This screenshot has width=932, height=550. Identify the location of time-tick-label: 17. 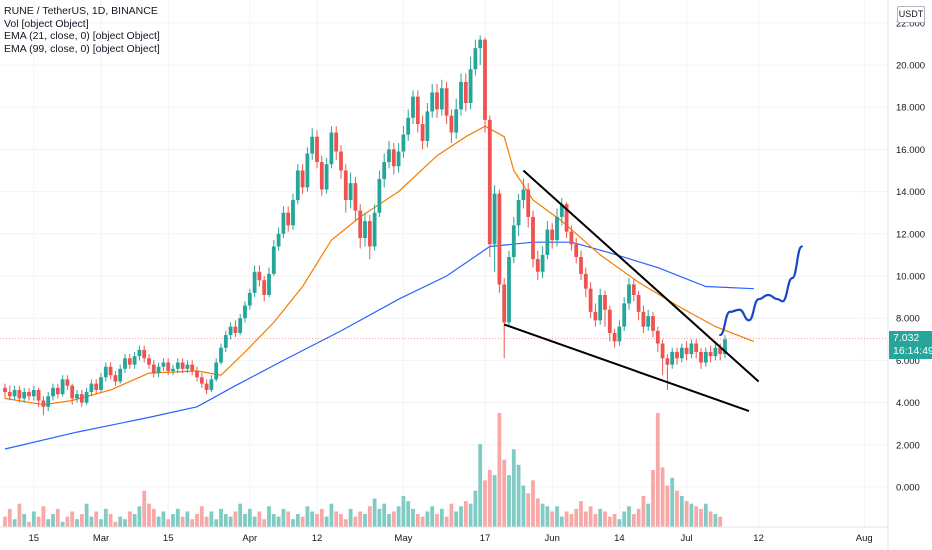
(485, 538).